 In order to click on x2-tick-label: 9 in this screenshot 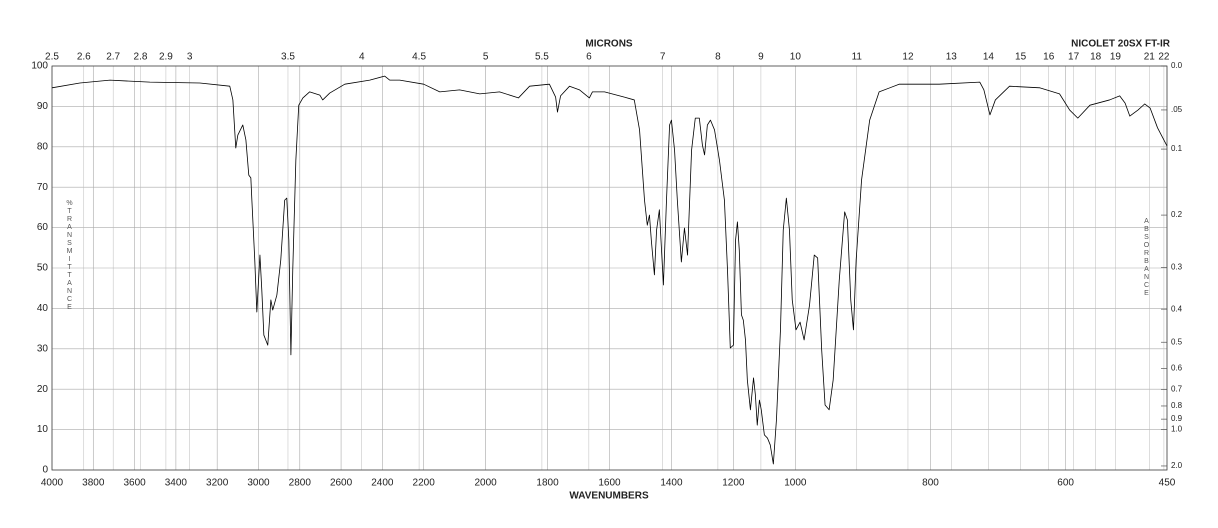, I will do `click(761, 57)`.